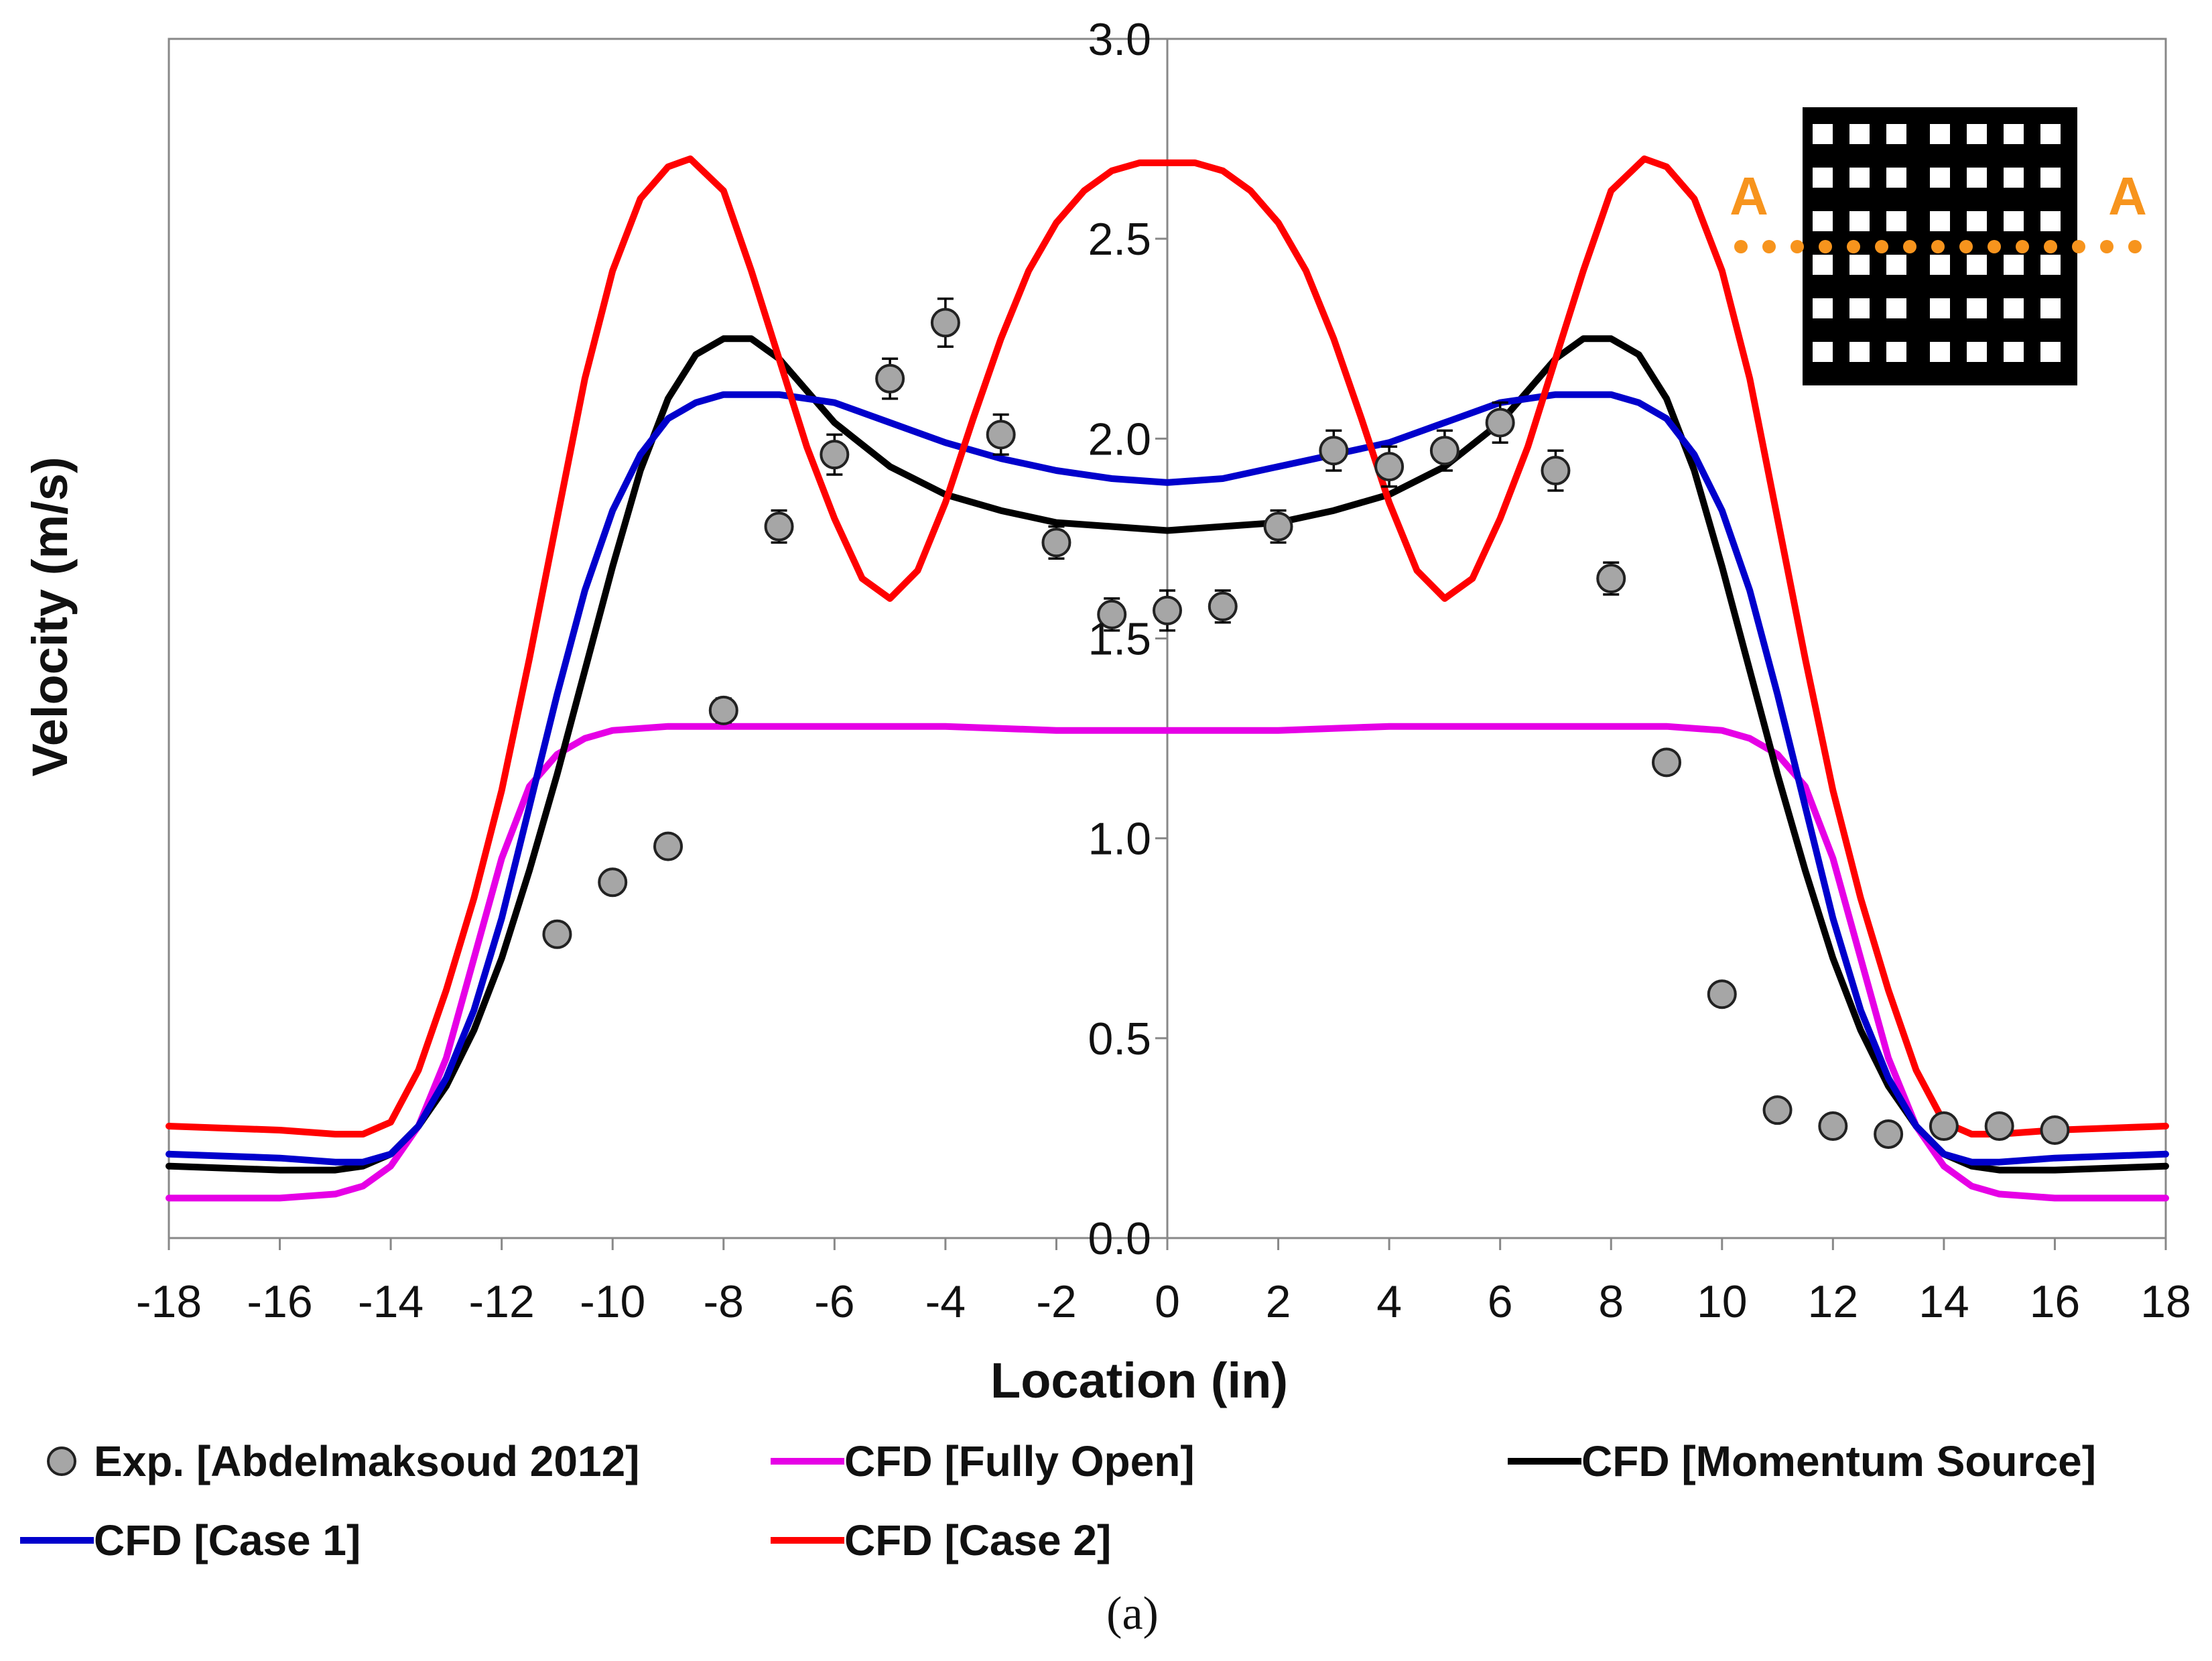  I want to click on y-tick-label: 2.5, so click(1119, 239).